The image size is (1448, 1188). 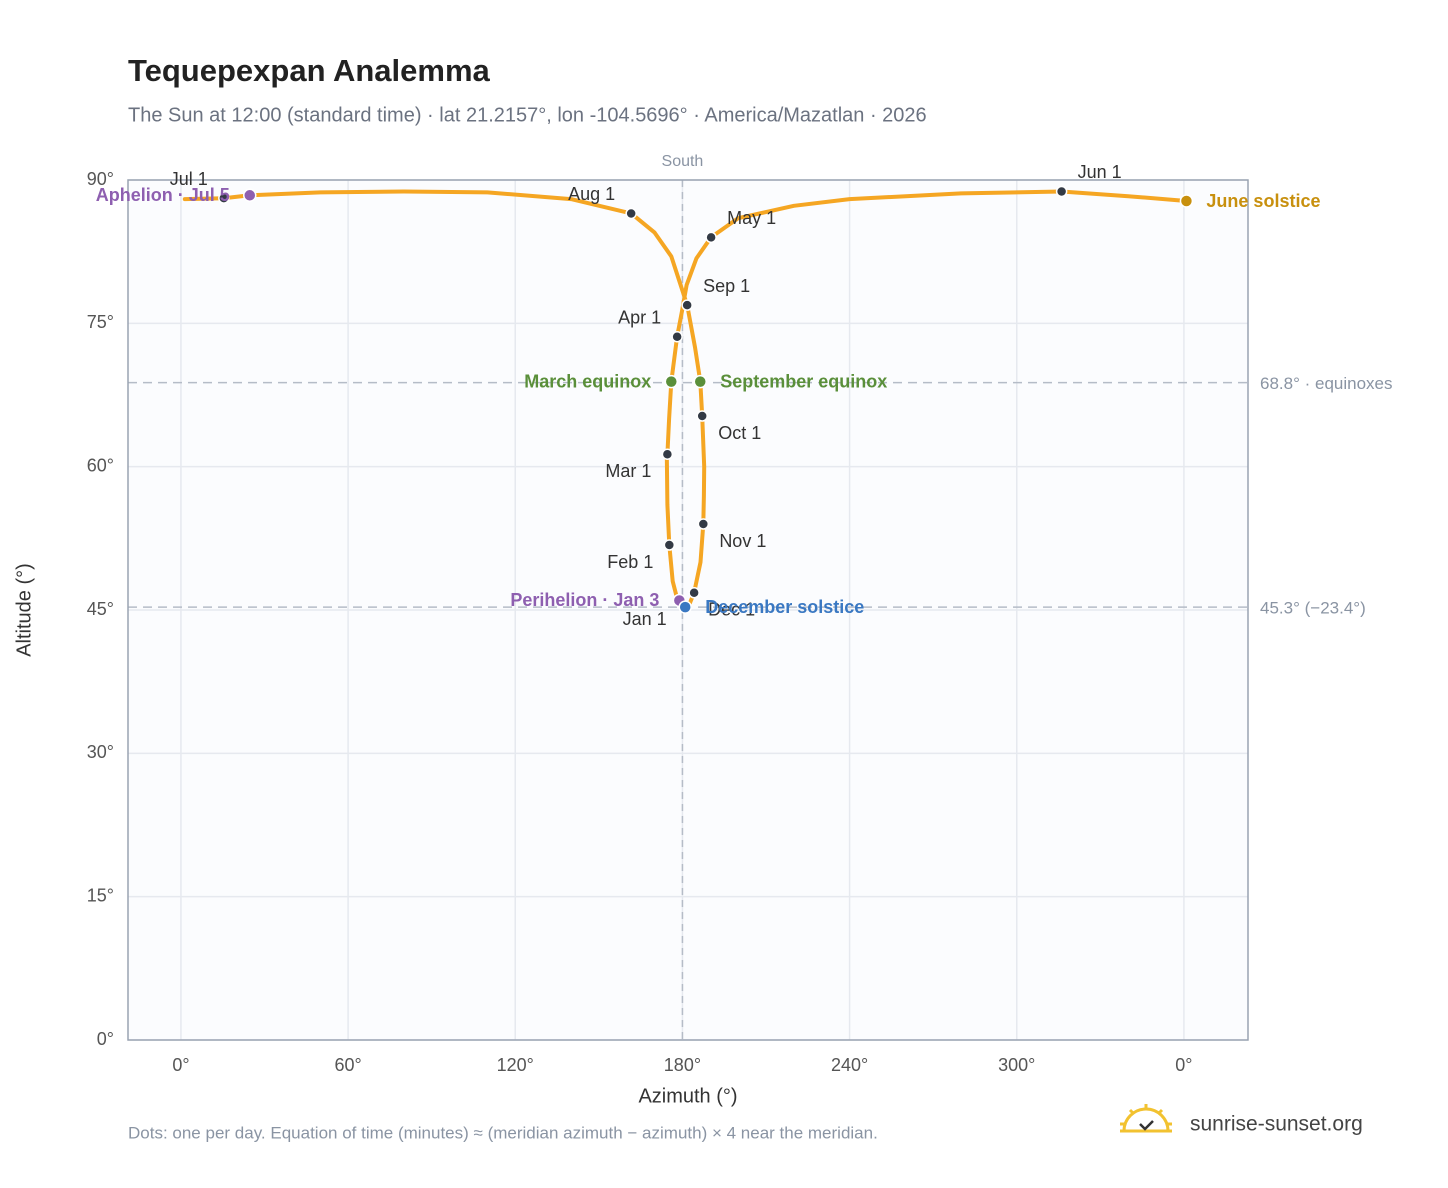 What do you see at coordinates (687, 1096) in the screenshot?
I see `x-axis-title: Azimuth (°)` at bounding box center [687, 1096].